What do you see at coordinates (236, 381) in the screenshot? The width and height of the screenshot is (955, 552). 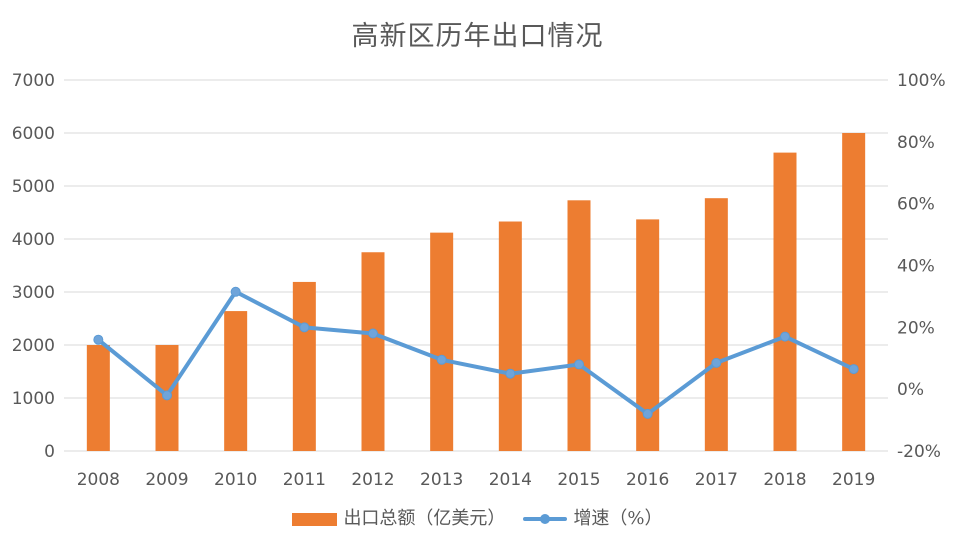 I see `bar-2010` at bounding box center [236, 381].